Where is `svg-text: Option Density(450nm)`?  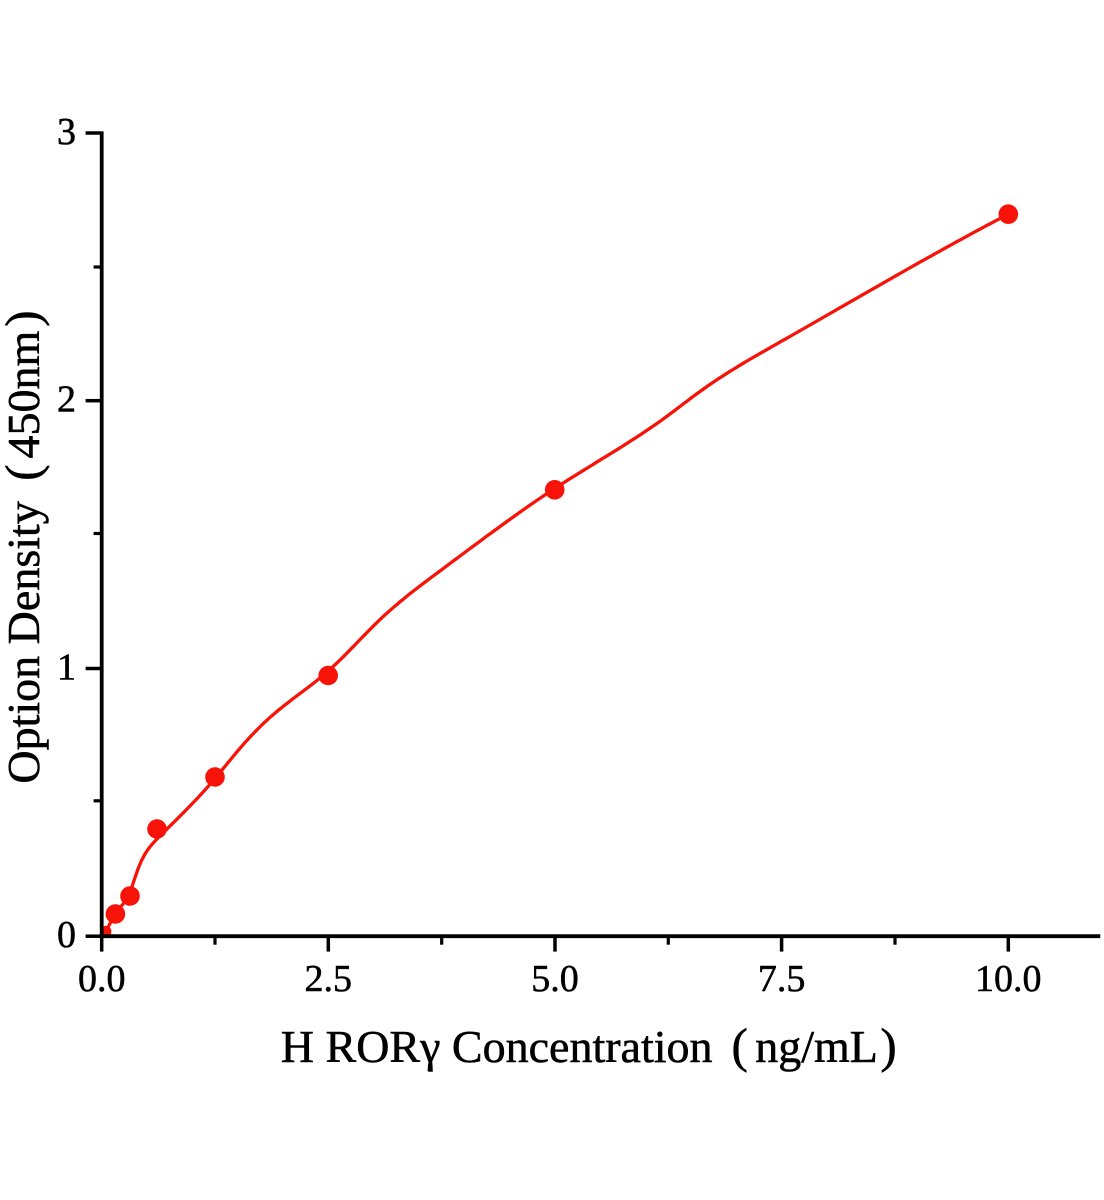 svg-text: Option Density(450nm) is located at coordinates (25, 546).